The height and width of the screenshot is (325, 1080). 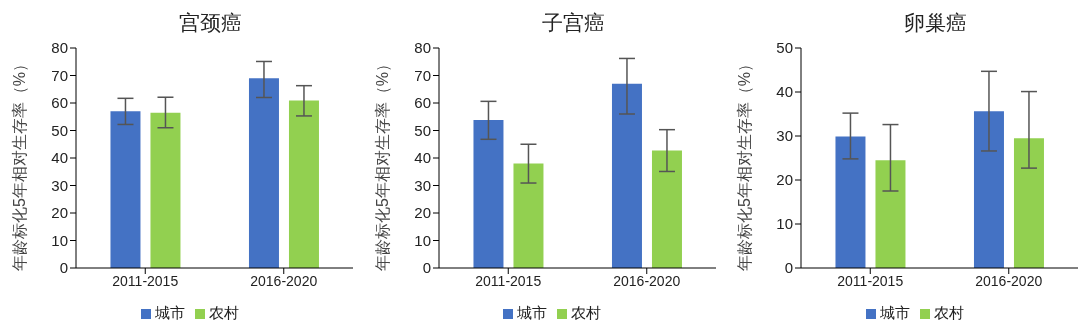 What do you see at coordinates (935, 23) in the screenshot?
I see `chart-title: 卵巢癌` at bounding box center [935, 23].